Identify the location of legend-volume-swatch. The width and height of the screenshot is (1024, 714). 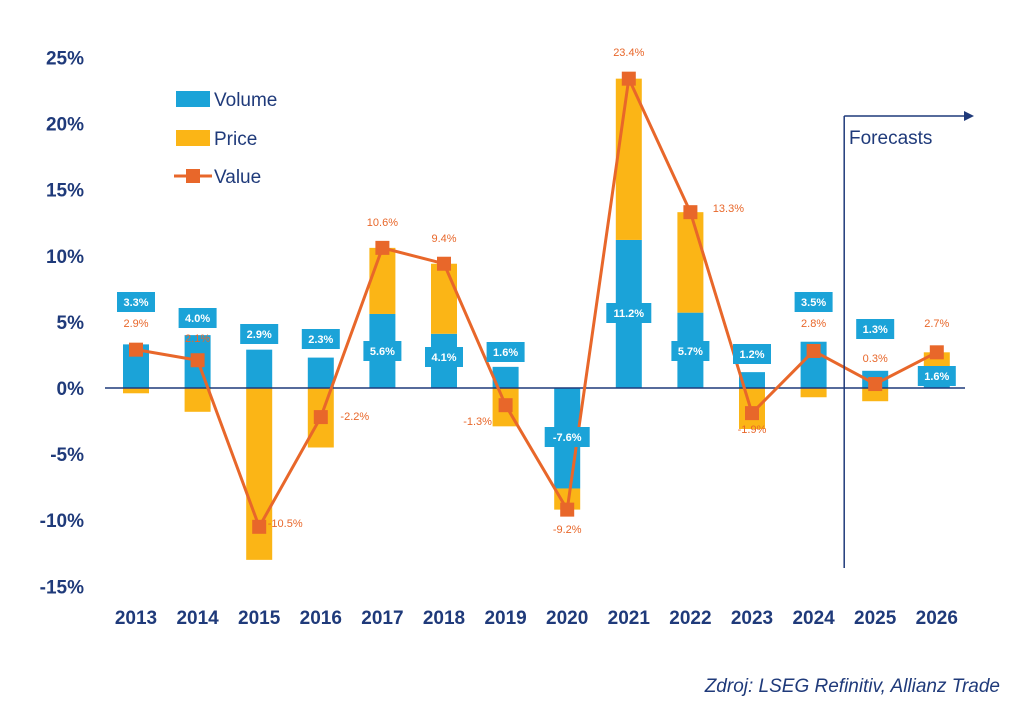
(193, 99).